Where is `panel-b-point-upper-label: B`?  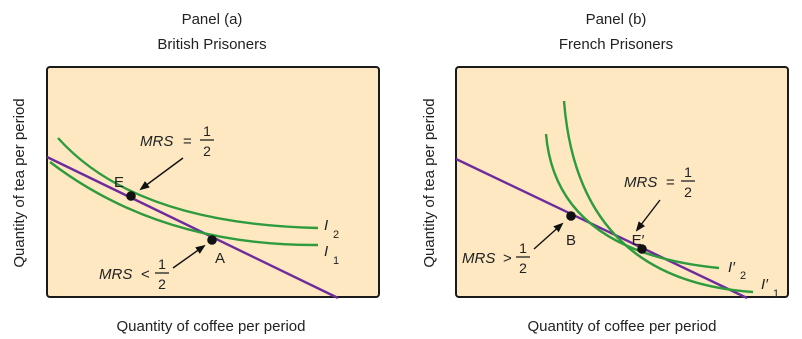 panel-b-point-upper-label: B is located at coordinates (571, 240).